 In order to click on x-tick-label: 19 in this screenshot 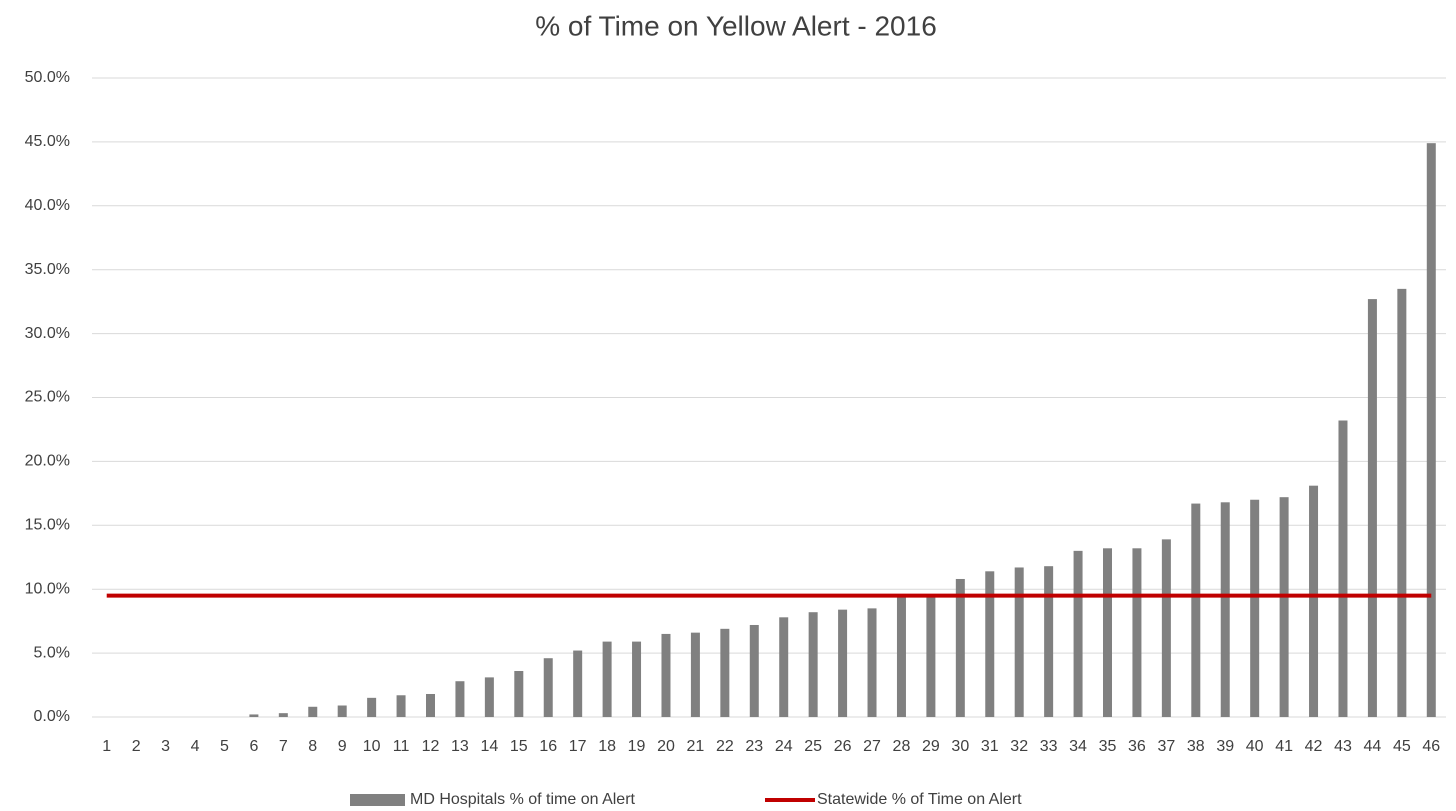, I will do `click(637, 746)`.